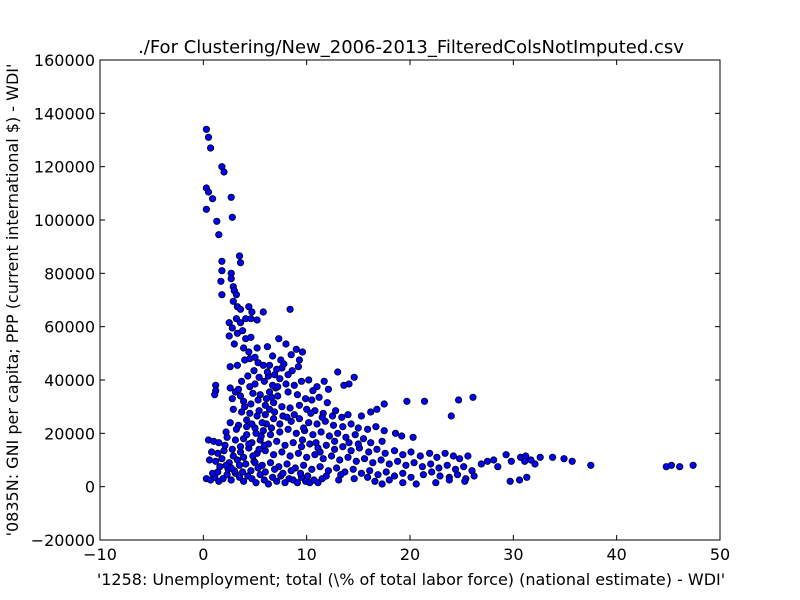  Describe the element at coordinates (616, 554) in the screenshot. I see `x-tick-label: 40` at that location.